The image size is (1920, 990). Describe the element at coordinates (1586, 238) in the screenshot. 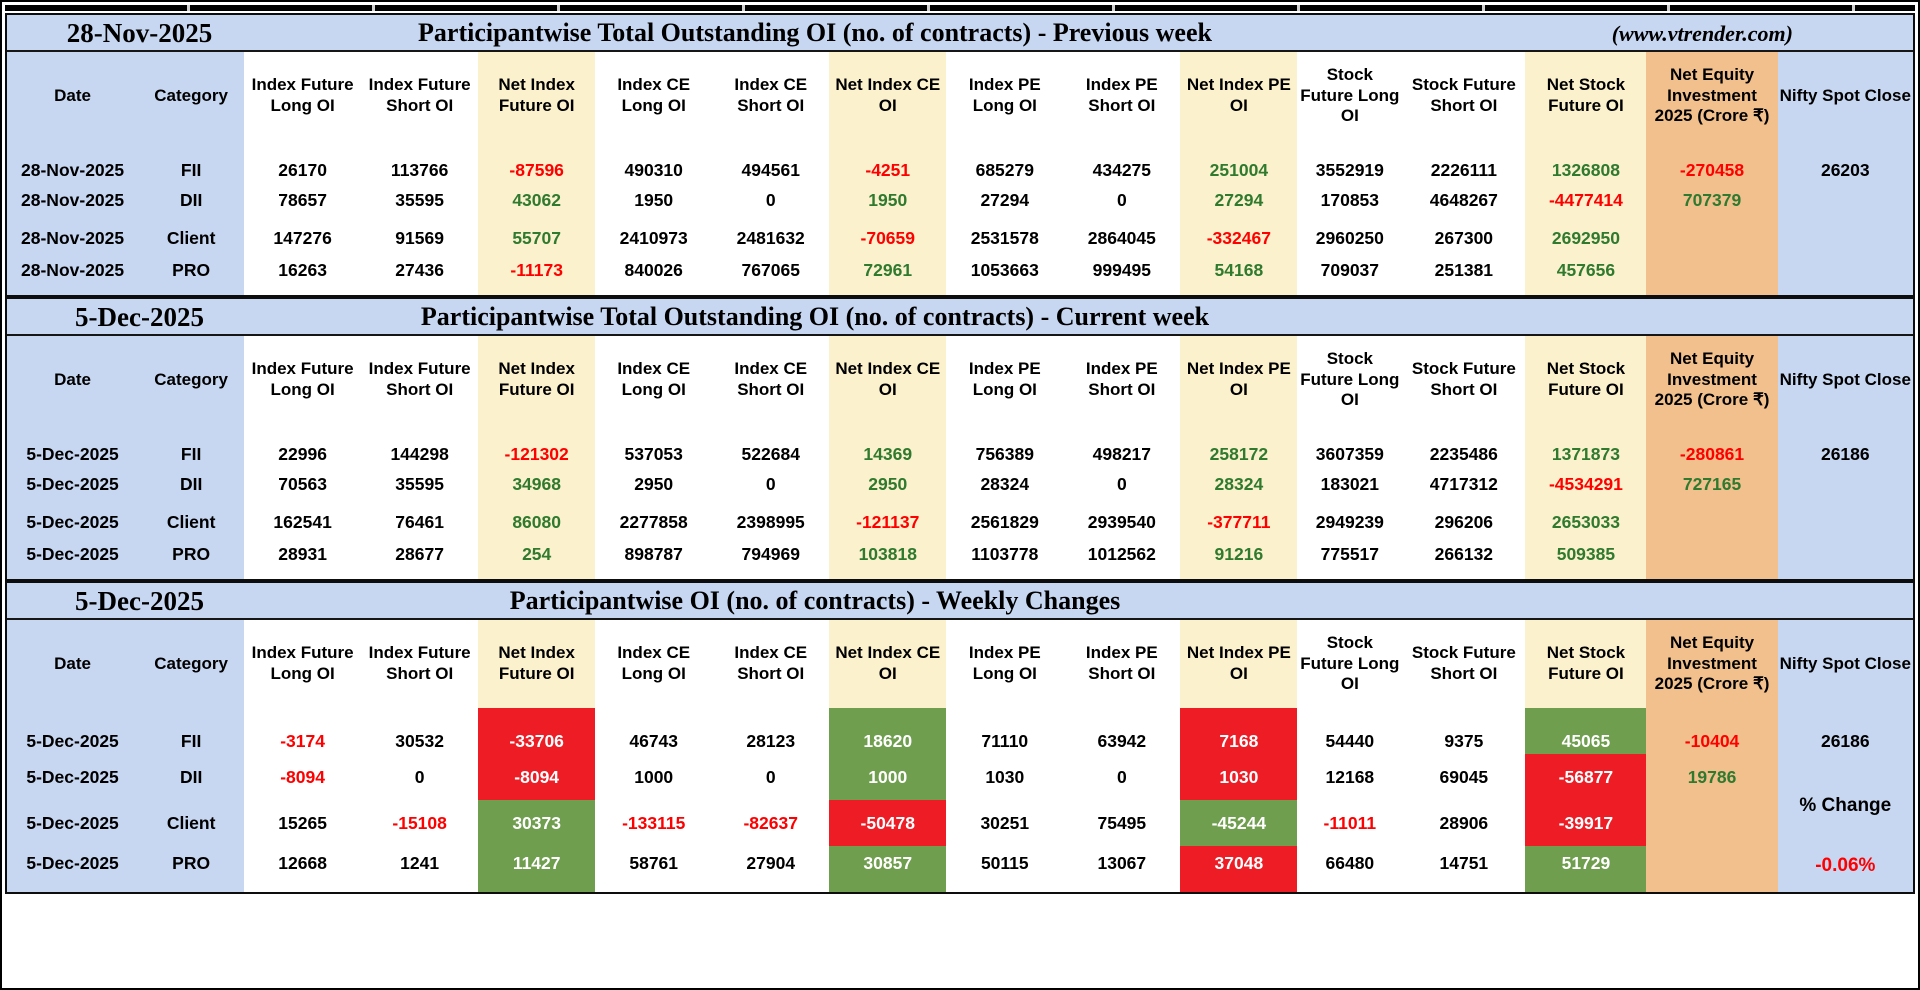

I see `cell-net-stock-future-oi: 2692950` at that location.